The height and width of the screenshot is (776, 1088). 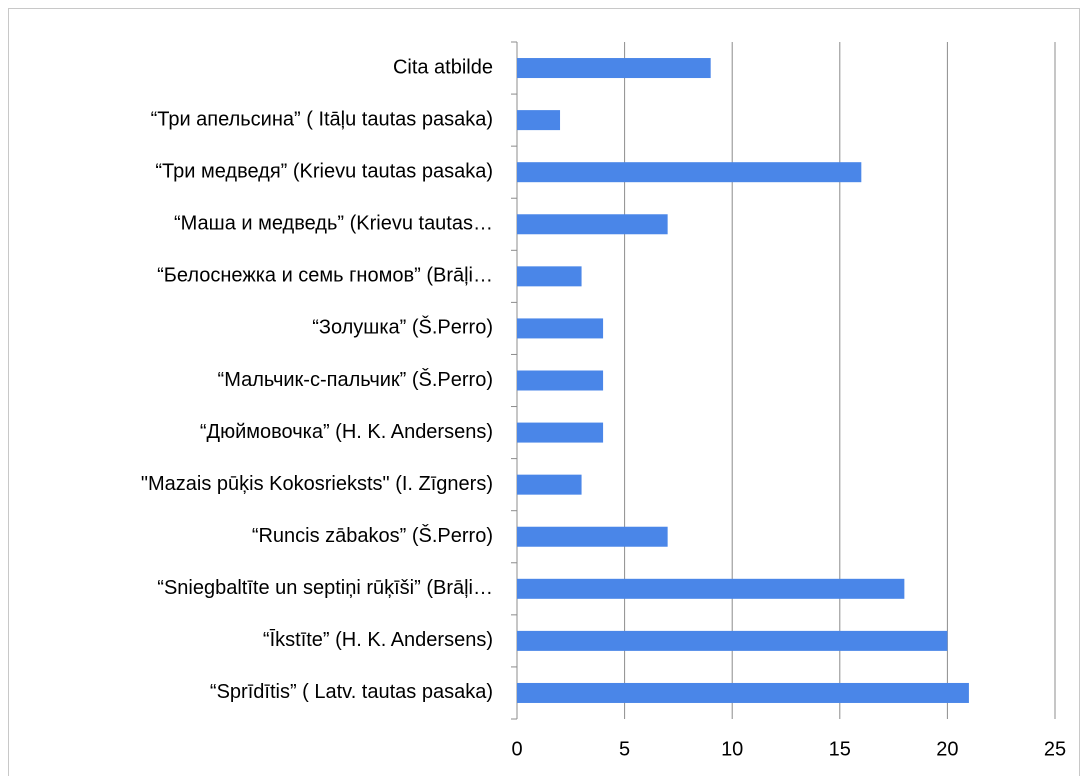 What do you see at coordinates (443, 67) in the screenshot?
I see `y-tick-label: Cita atbilde` at bounding box center [443, 67].